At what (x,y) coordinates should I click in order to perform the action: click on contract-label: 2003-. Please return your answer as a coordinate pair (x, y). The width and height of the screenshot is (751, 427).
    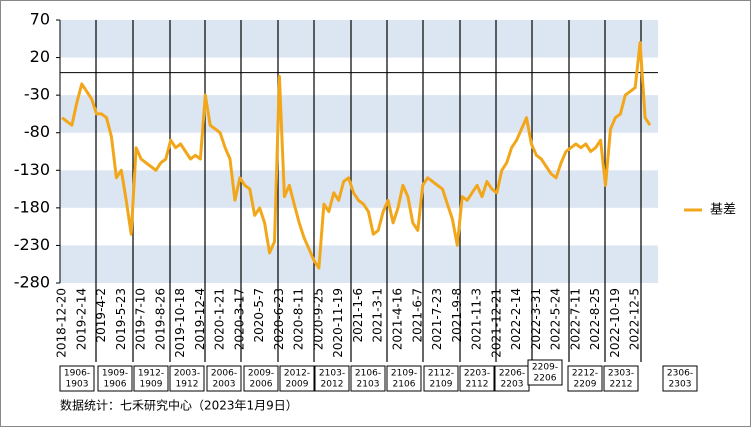
    Looking at the image, I should click on (187, 374).